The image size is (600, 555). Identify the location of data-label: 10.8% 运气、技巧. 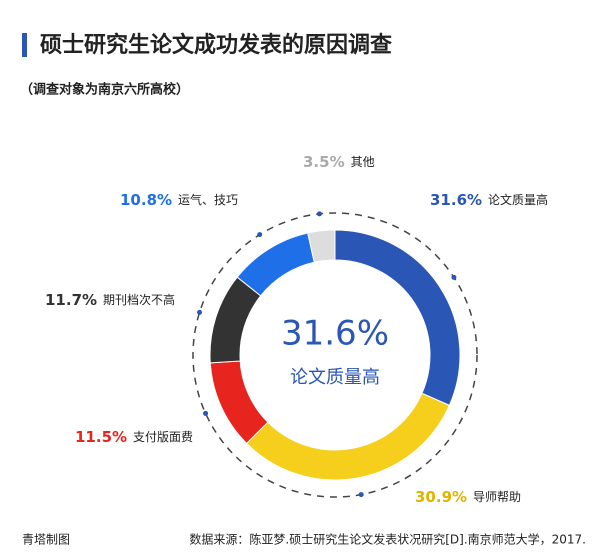
(179, 200).